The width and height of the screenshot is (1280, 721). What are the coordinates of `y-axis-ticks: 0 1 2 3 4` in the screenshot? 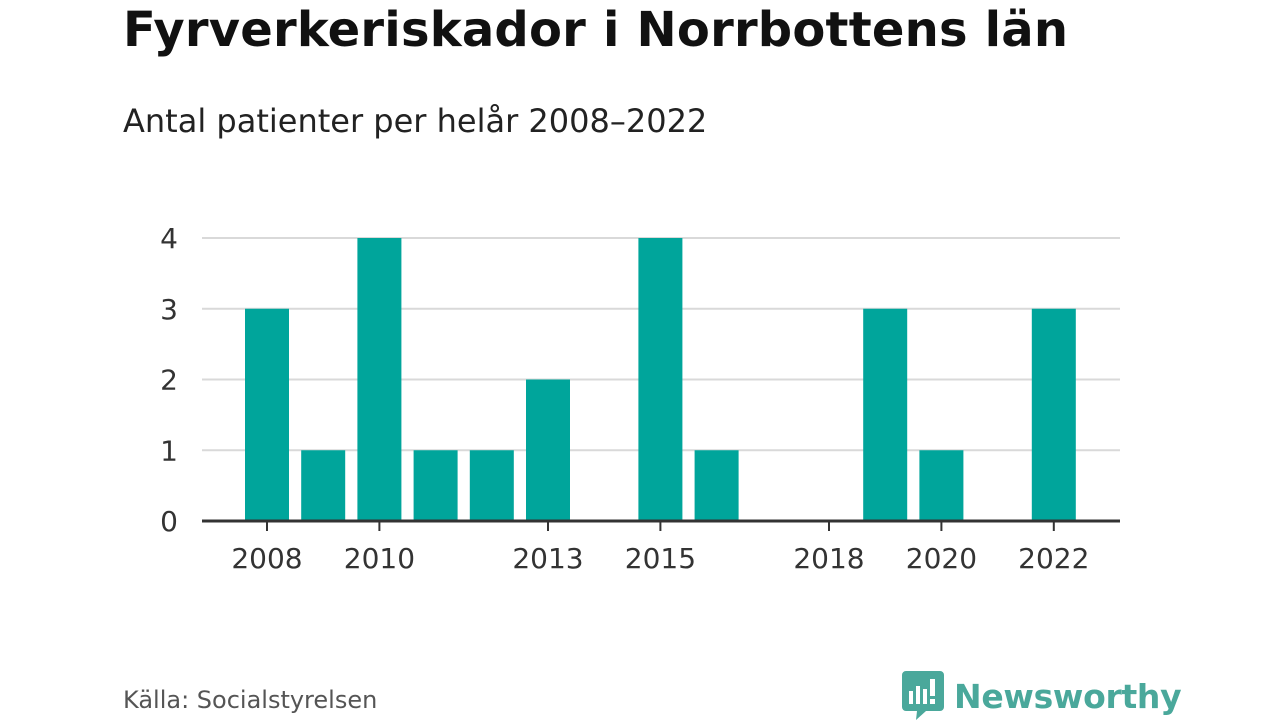 It's located at (169, 380).